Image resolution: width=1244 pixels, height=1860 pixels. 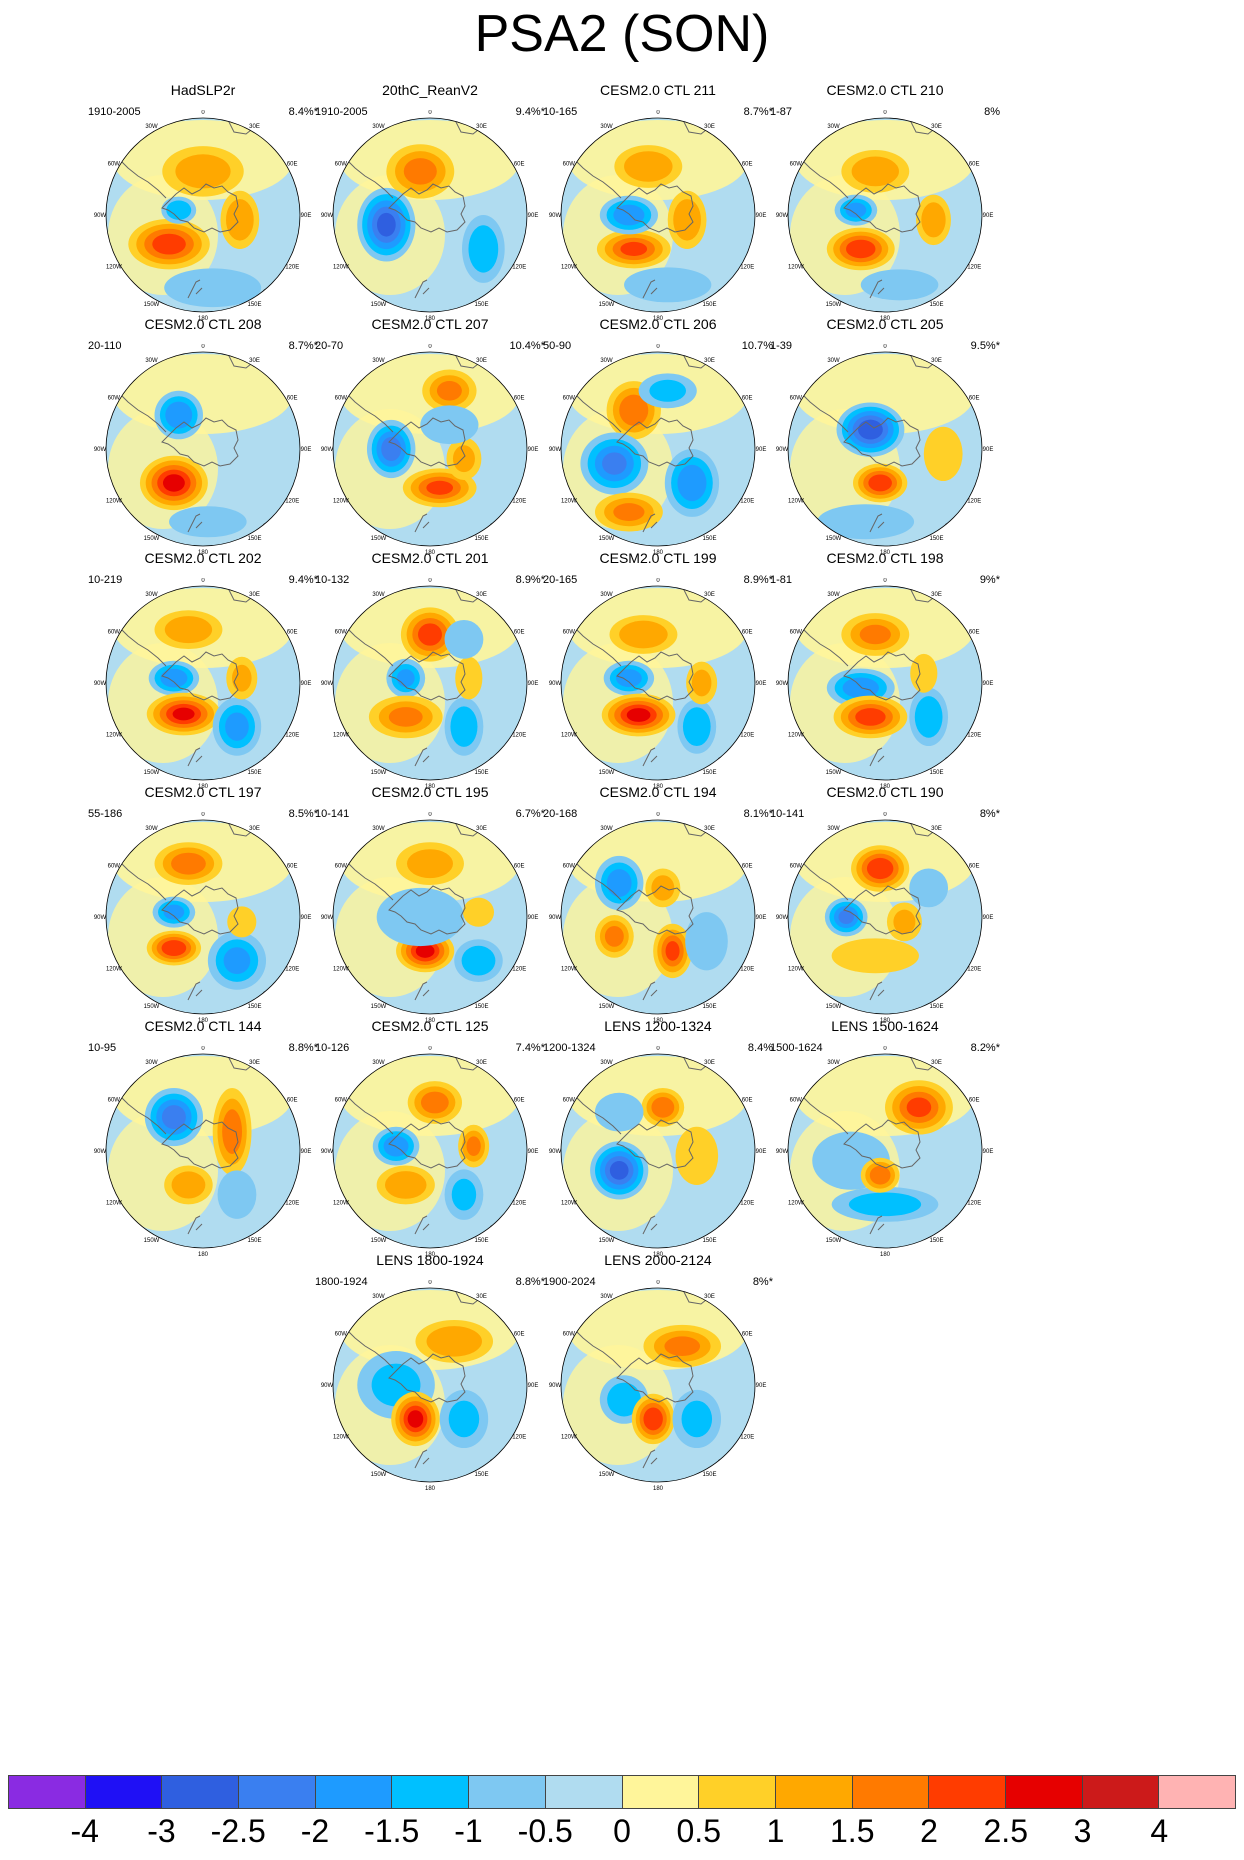 What do you see at coordinates (430, 792) in the screenshot?
I see `panel-title: CESM2.0 CTL 195` at bounding box center [430, 792].